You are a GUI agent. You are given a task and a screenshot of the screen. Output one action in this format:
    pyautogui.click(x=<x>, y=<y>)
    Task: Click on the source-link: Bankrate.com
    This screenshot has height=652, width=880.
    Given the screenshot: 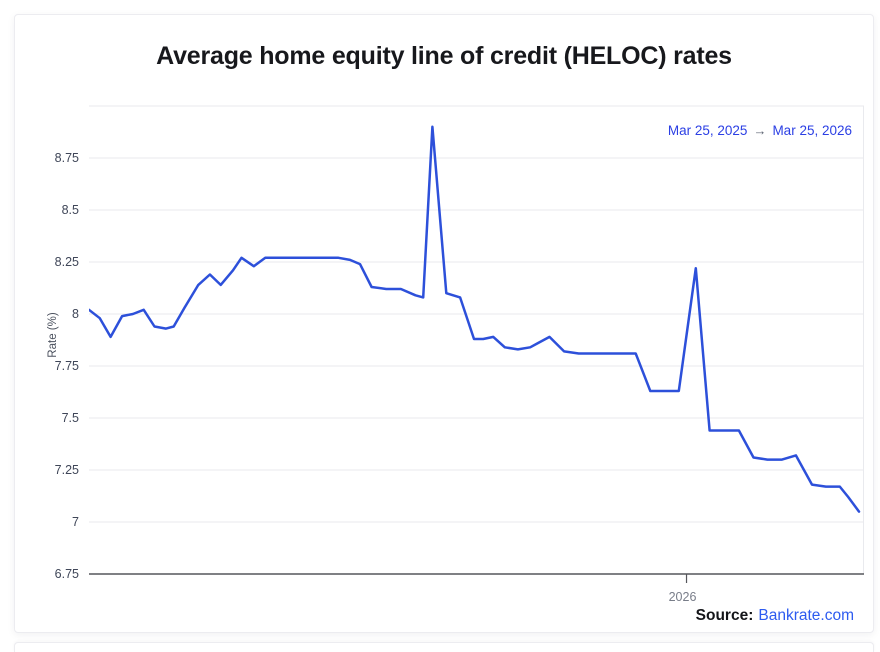 What is the action you would take?
    pyautogui.click(x=806, y=615)
    